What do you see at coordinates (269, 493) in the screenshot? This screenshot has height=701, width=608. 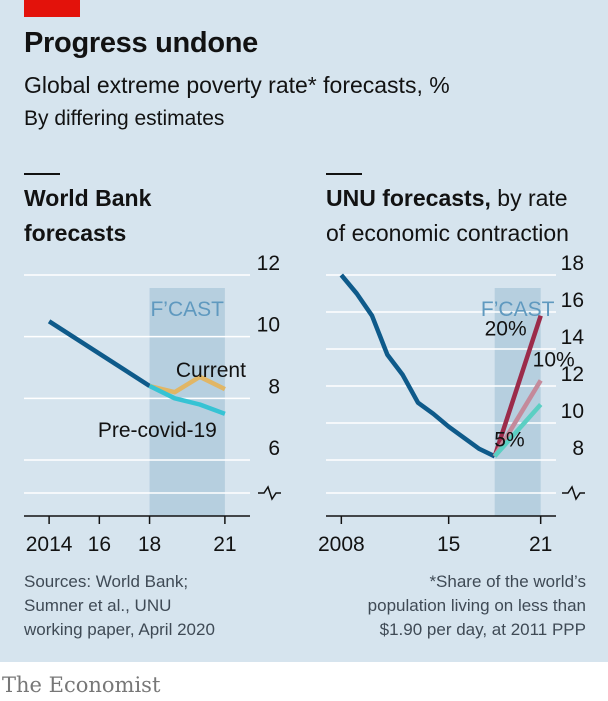 I see `wb-axis-break-icon` at bounding box center [269, 493].